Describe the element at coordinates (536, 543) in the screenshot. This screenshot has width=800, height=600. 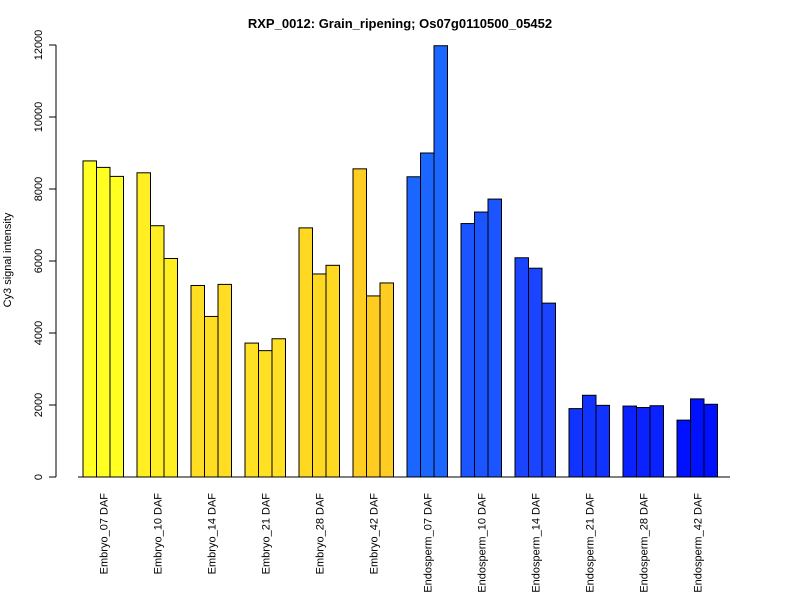
I see `x-tick-label: Endosperm_14 DAF` at that location.